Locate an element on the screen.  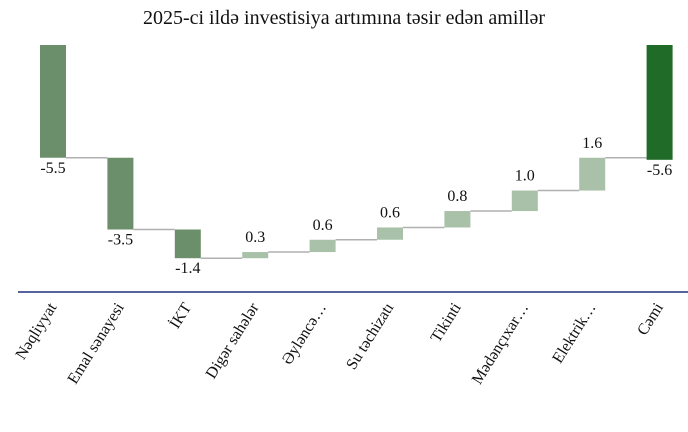
value-label: 0.8 is located at coordinates (457, 196).